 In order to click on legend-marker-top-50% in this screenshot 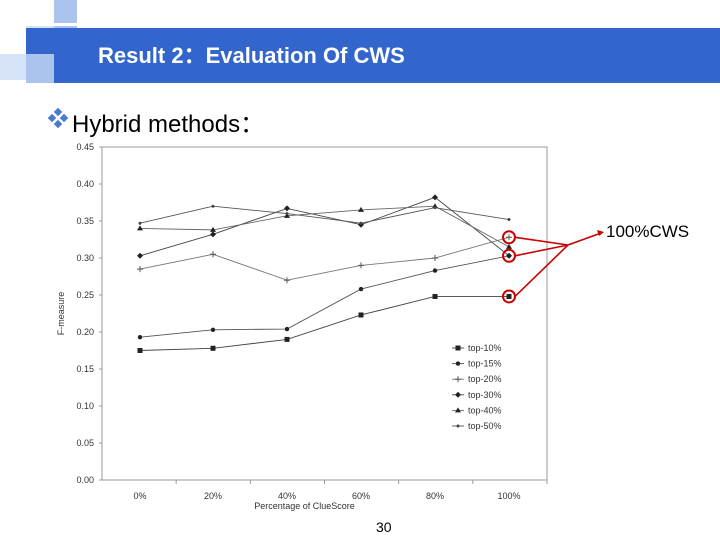, I will do `click(458, 426)`.